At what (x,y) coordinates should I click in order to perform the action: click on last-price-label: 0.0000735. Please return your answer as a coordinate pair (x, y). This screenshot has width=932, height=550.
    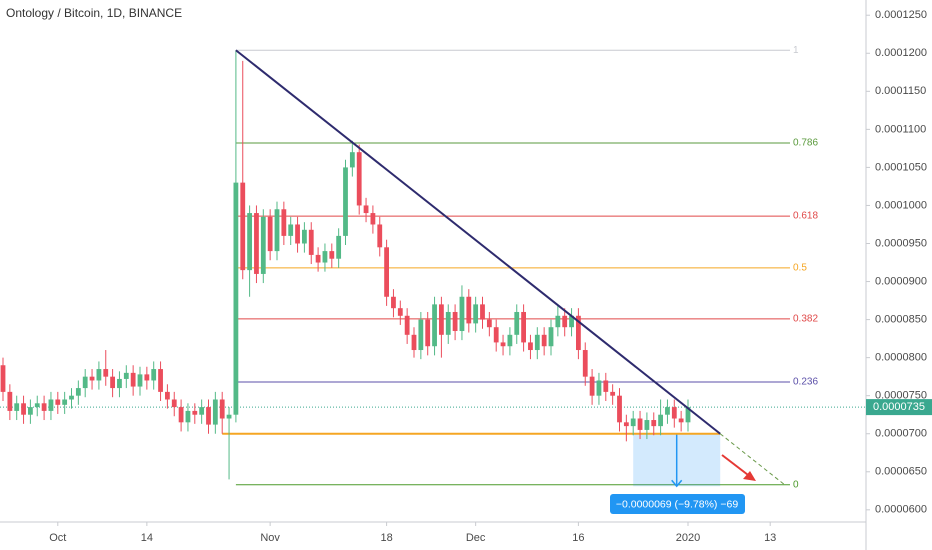
    Looking at the image, I should click on (899, 407).